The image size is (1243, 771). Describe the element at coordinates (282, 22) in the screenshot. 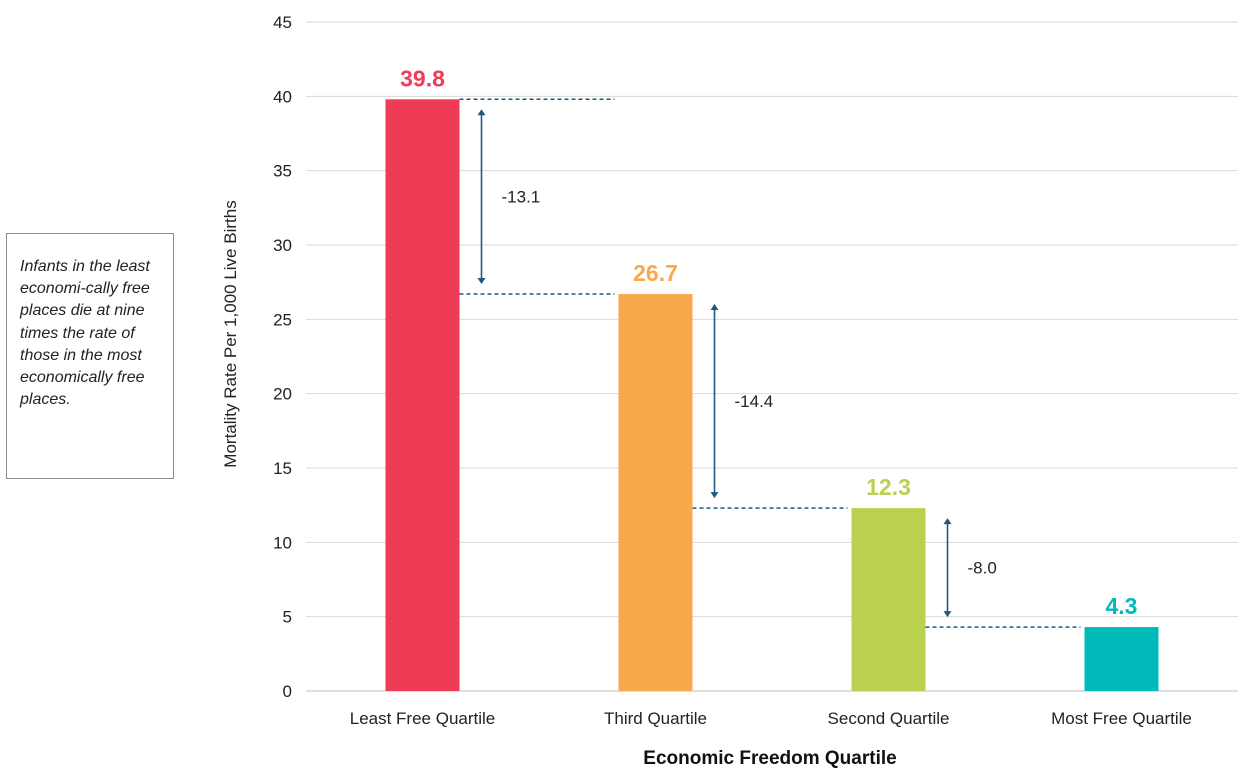

I see `y-tick-label: 45` at that location.